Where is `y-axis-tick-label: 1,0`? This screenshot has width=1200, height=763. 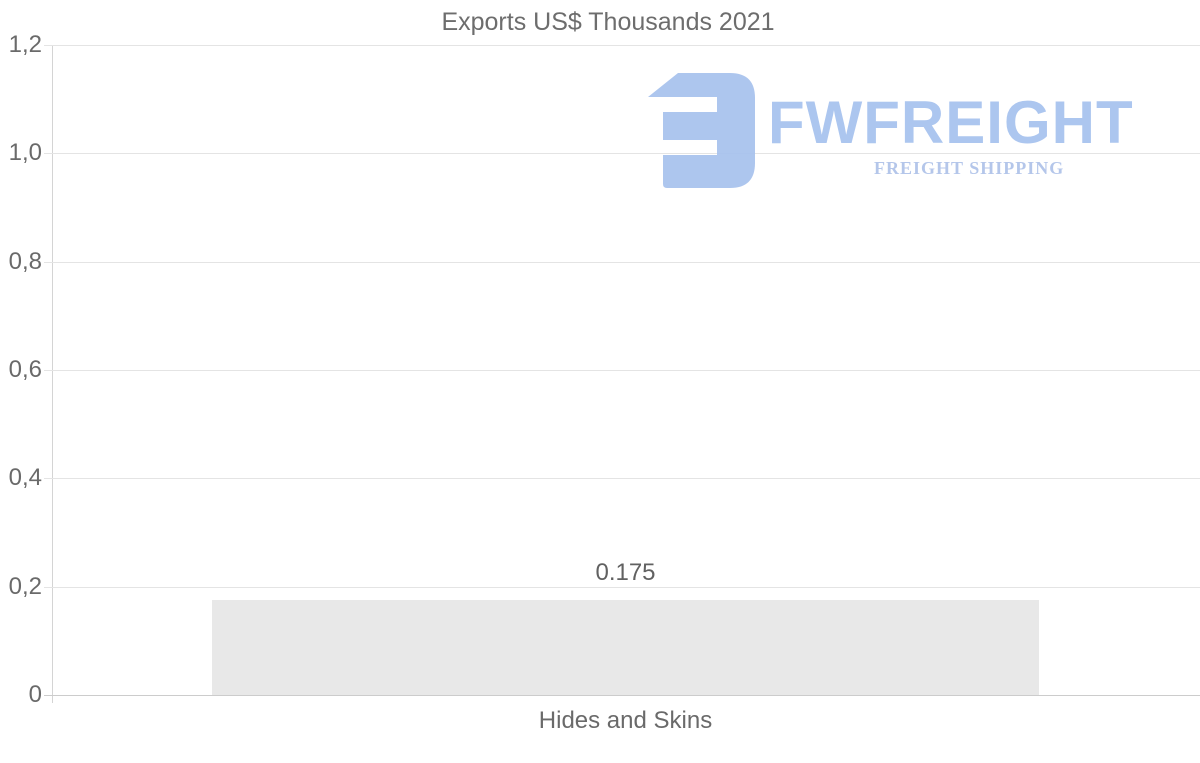 y-axis-tick-label: 1,0 is located at coordinates (25, 152).